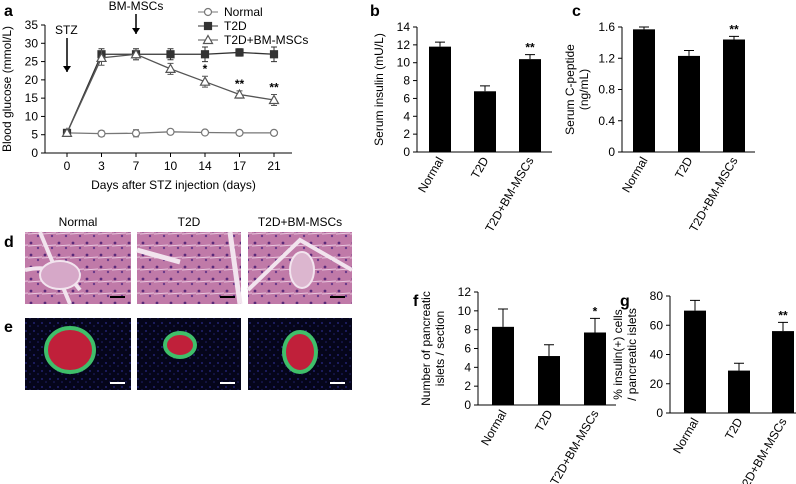  Describe the element at coordinates (375, 11) in the screenshot. I see `panel-letter: b` at that location.